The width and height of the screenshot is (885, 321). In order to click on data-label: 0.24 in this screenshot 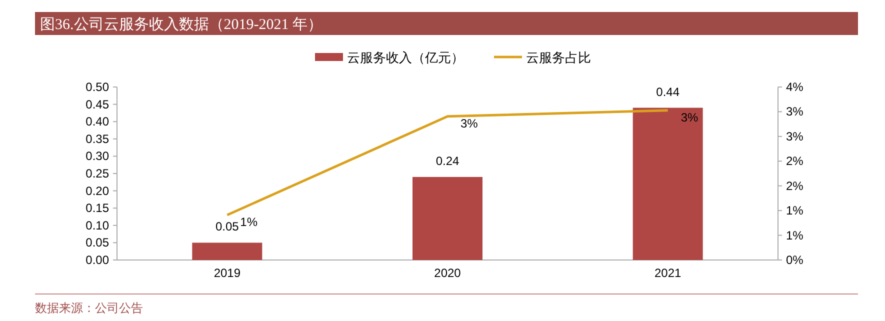, I will do `click(448, 161)`.